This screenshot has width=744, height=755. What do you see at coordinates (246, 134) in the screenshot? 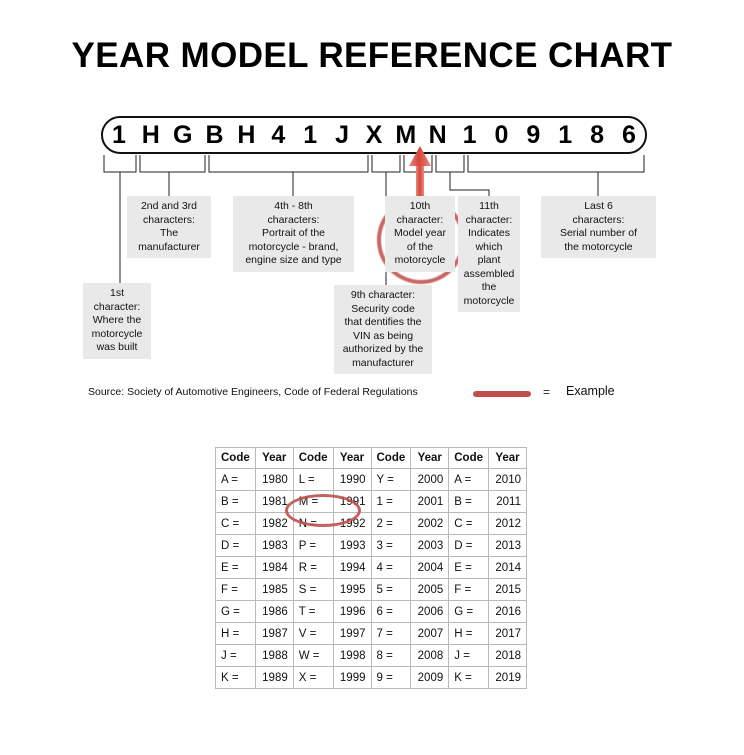
I see `vin-char-5: H` at bounding box center [246, 134].